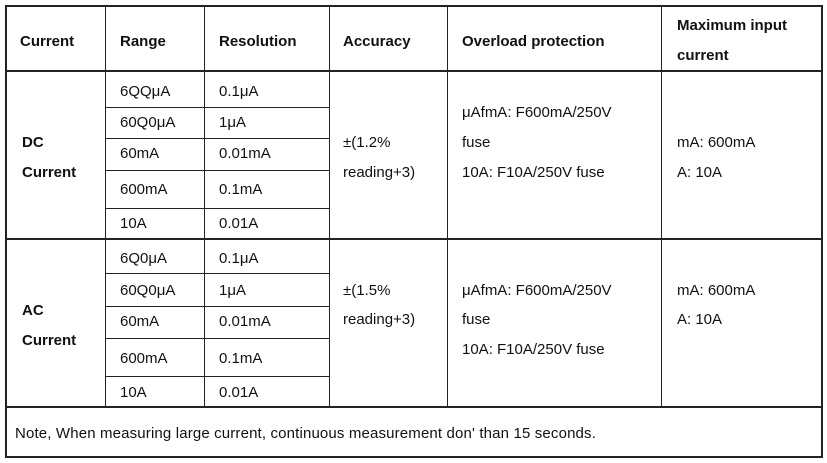 The image size is (827, 463). What do you see at coordinates (47, 41) in the screenshot?
I see `header-current: Current` at bounding box center [47, 41].